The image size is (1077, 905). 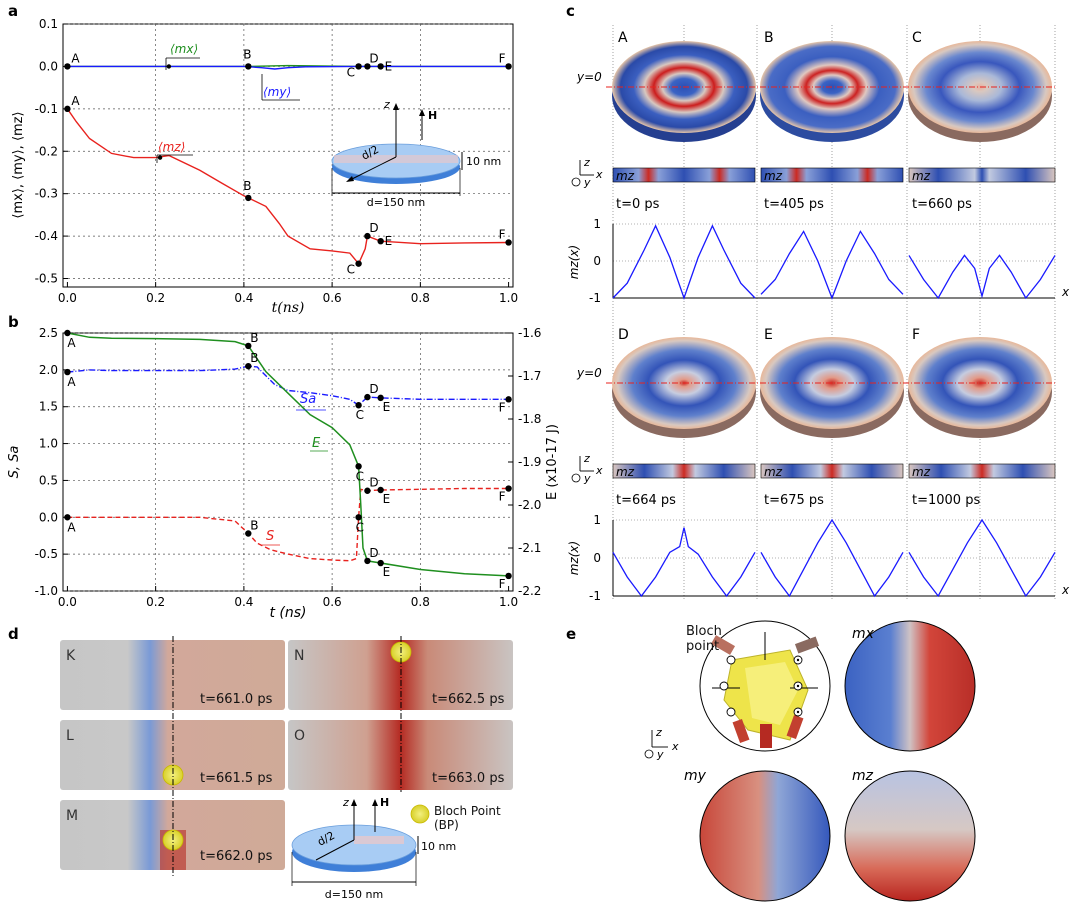 What do you see at coordinates (910, 686) in the screenshot?
I see `e-mx-disk` at bounding box center [910, 686].